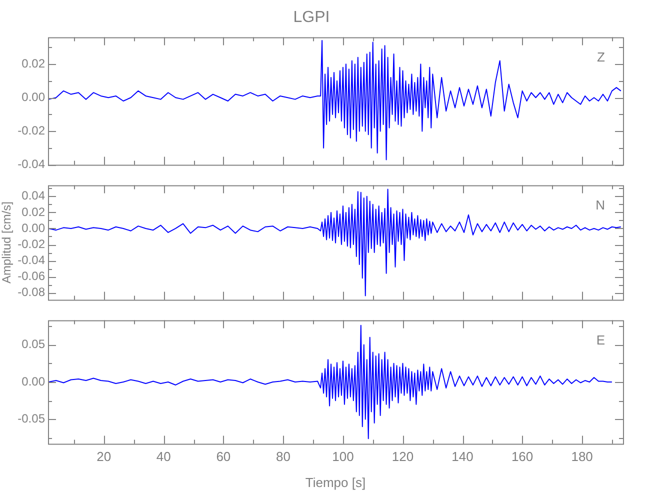 This screenshot has height=500, width=650. What do you see at coordinates (600, 204) in the screenshot?
I see `annotation: N` at bounding box center [600, 204].